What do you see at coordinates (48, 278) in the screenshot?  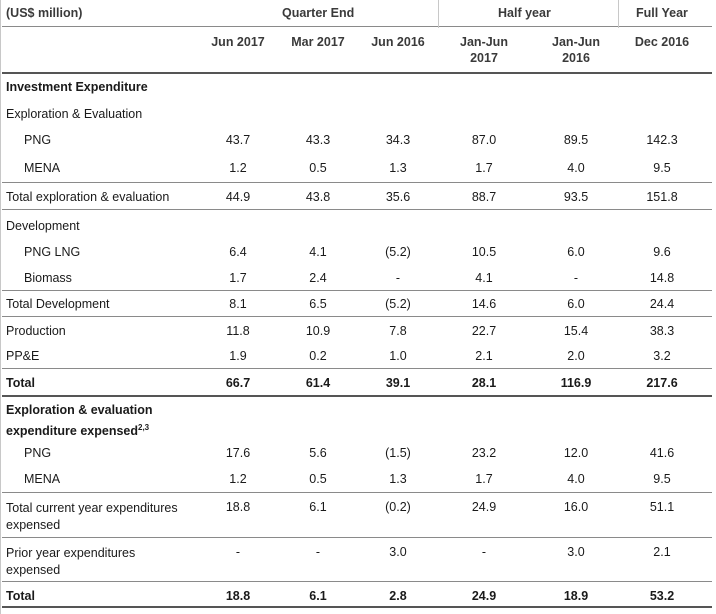 I see `row-label: Biomass` at bounding box center [48, 278].